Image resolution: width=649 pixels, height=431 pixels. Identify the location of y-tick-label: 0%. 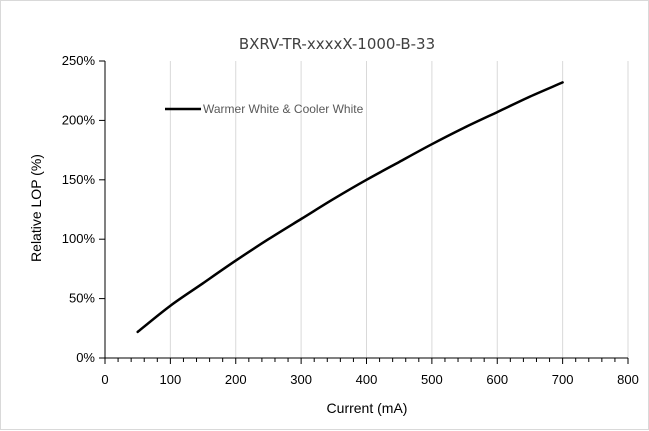
(85, 357).